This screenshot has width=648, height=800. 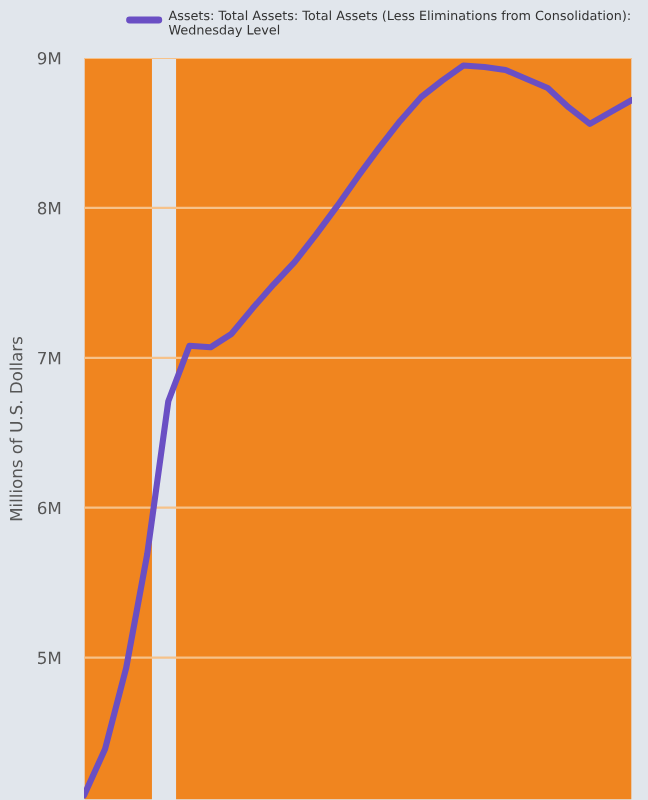 I want to click on y-tick-label: 5M, so click(x=49, y=658).